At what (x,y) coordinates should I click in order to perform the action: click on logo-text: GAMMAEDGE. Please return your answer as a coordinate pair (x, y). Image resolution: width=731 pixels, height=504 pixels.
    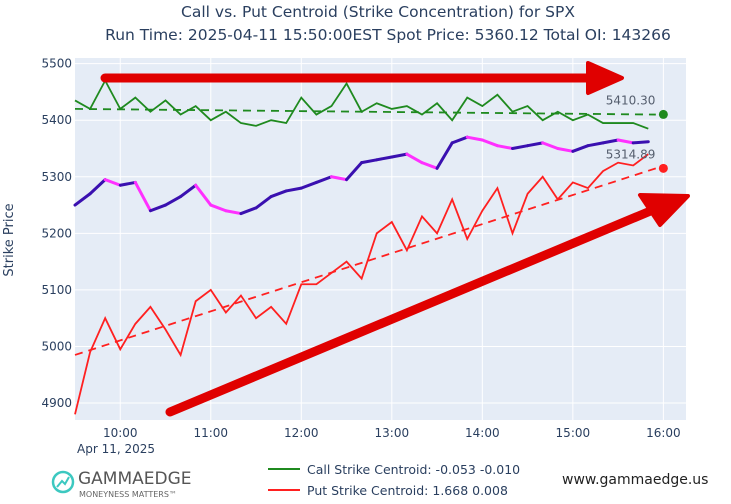
    Looking at the image, I should click on (135, 479).